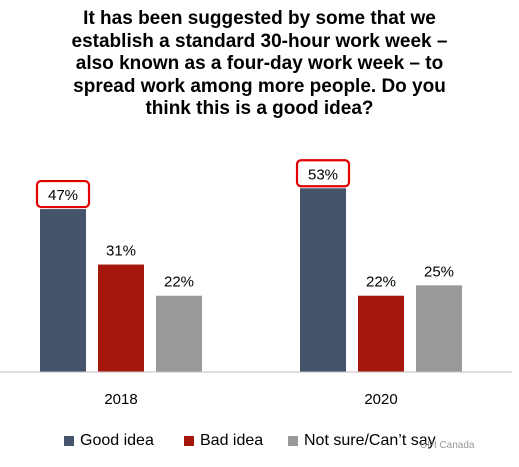 The image size is (519, 467). What do you see at coordinates (439, 271) in the screenshot?
I see `data-label: 25%` at bounding box center [439, 271].